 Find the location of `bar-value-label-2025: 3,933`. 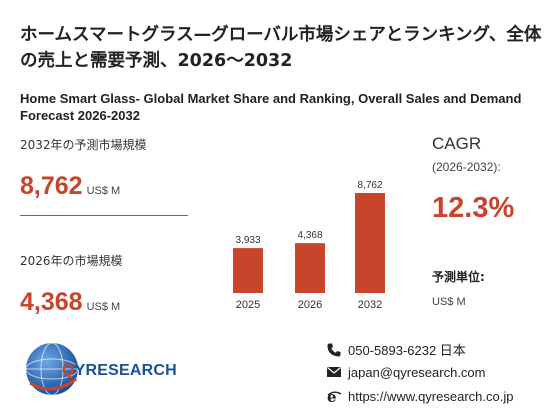

bar-value-label-2025: 3,933 is located at coordinates (247, 240).